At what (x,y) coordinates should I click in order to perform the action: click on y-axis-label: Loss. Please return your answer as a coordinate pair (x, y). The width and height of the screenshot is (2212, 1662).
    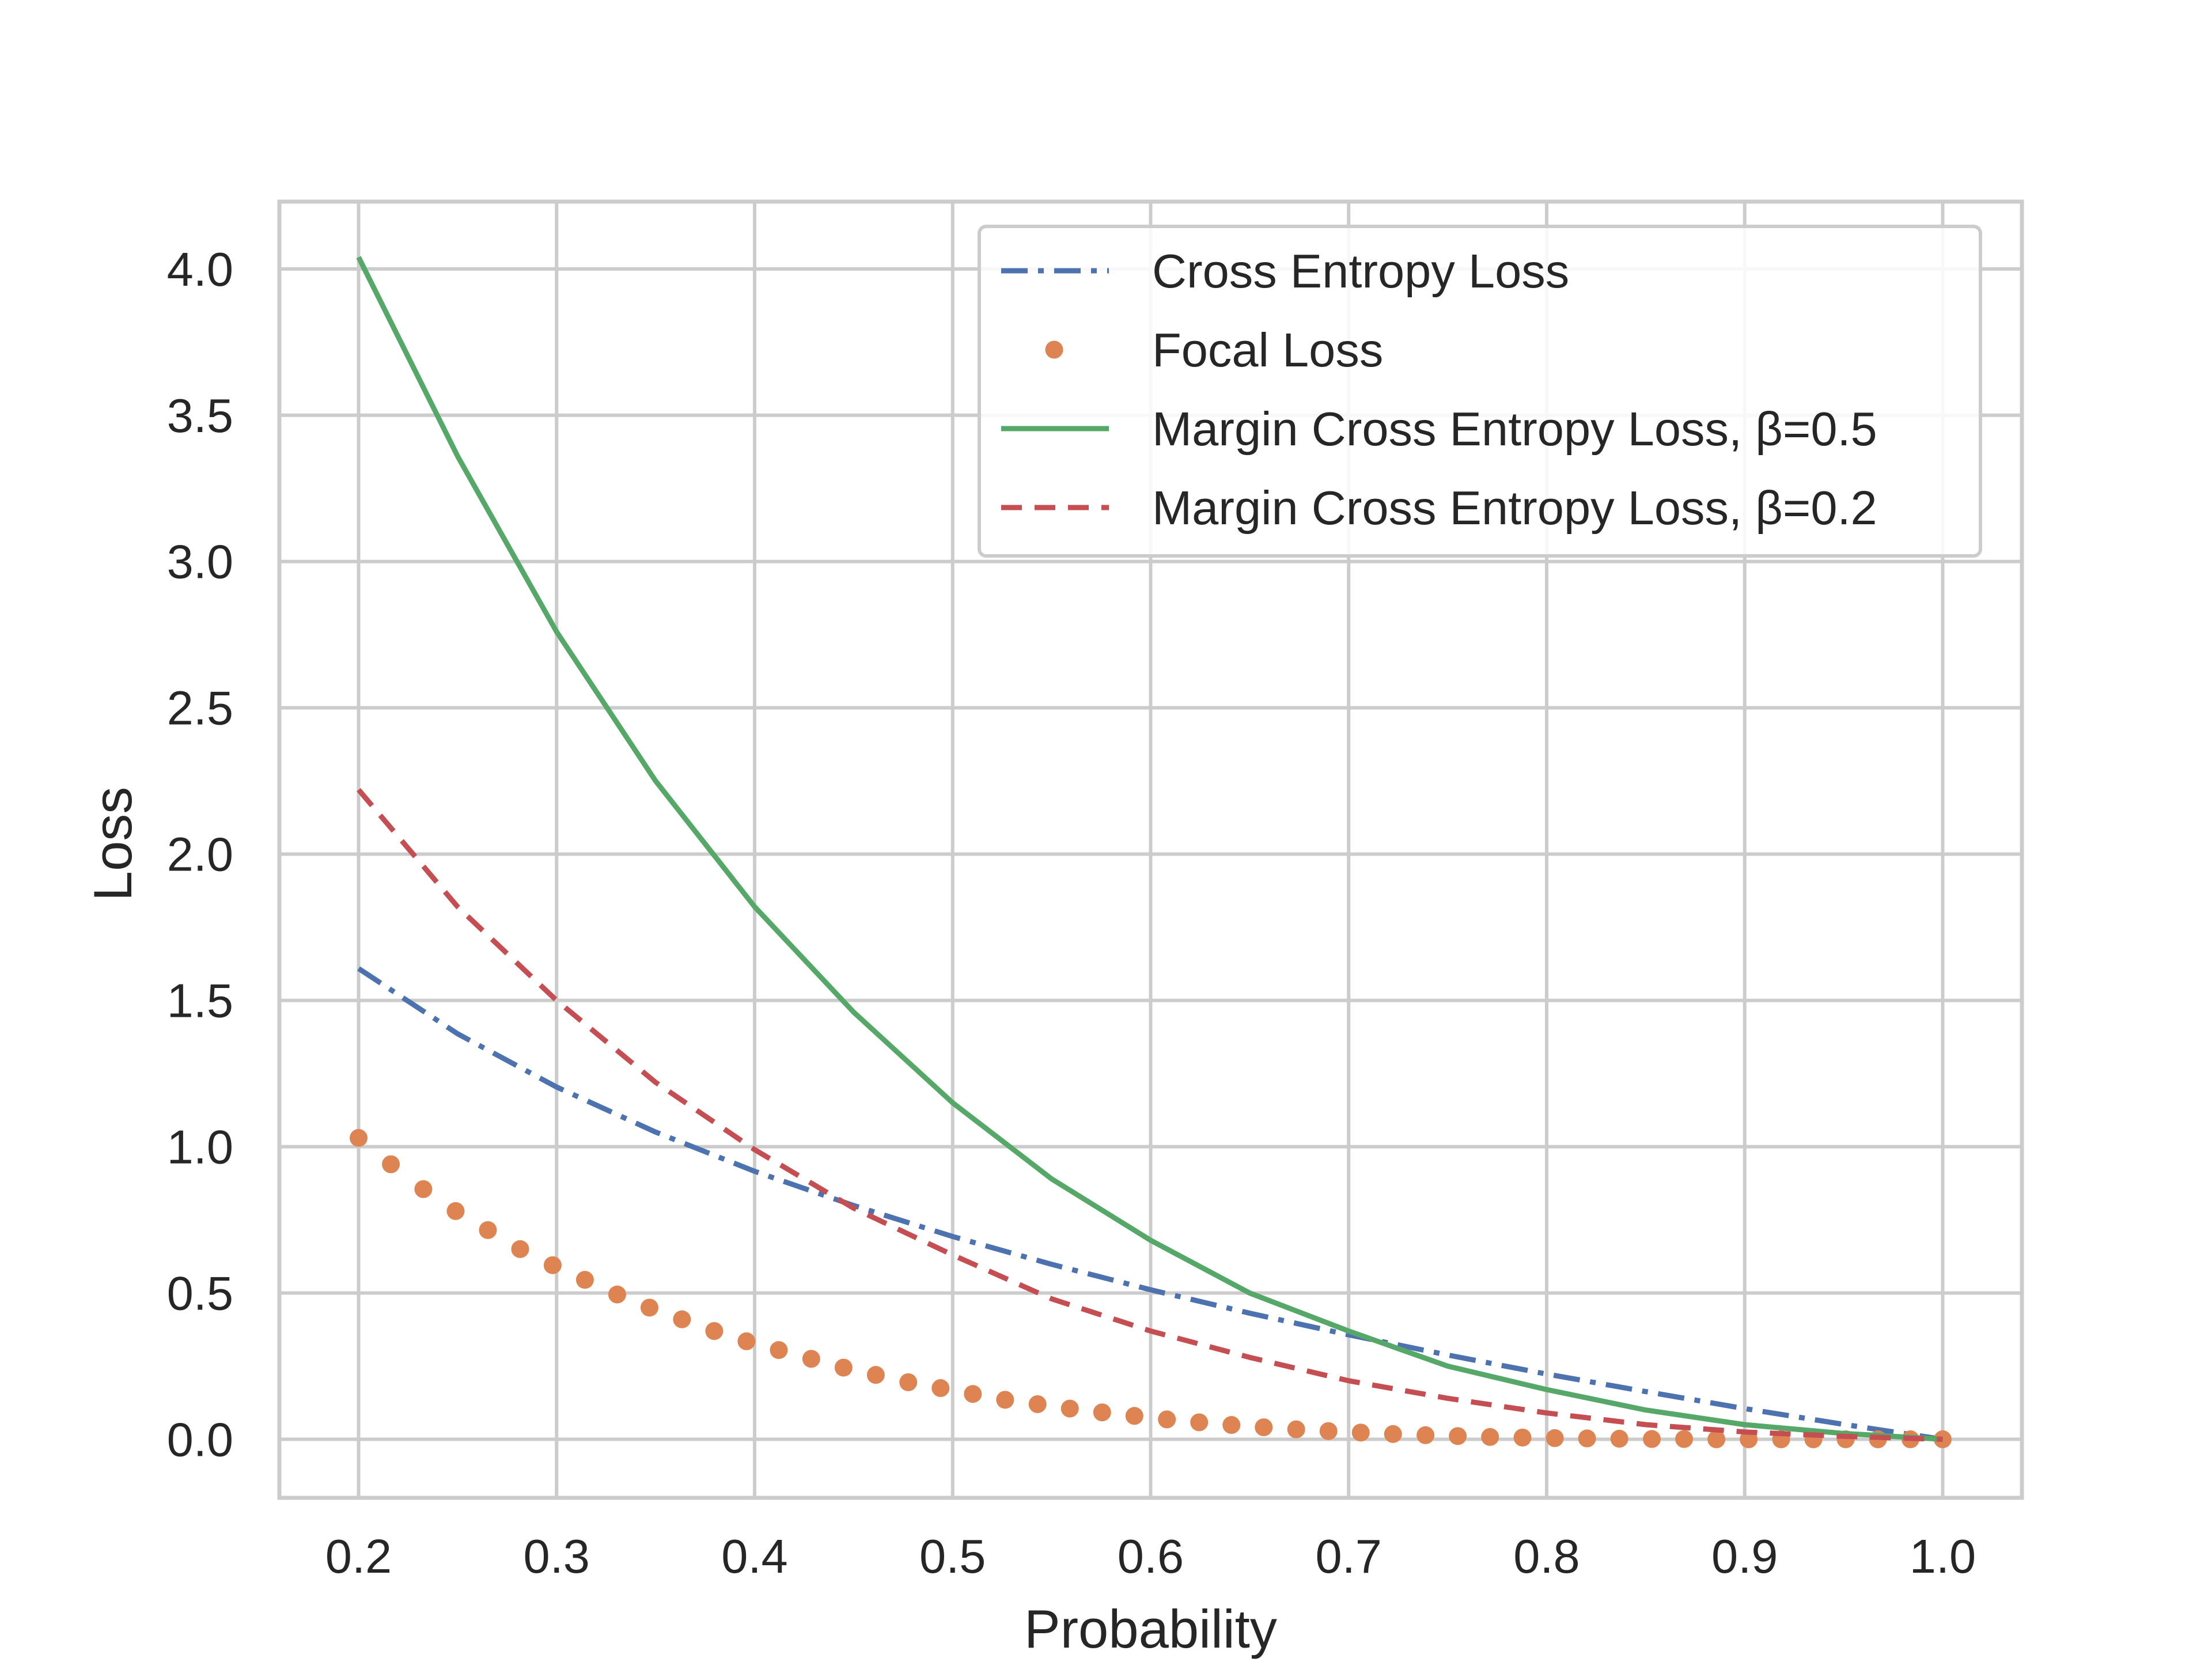
    Looking at the image, I should click on (112, 845).